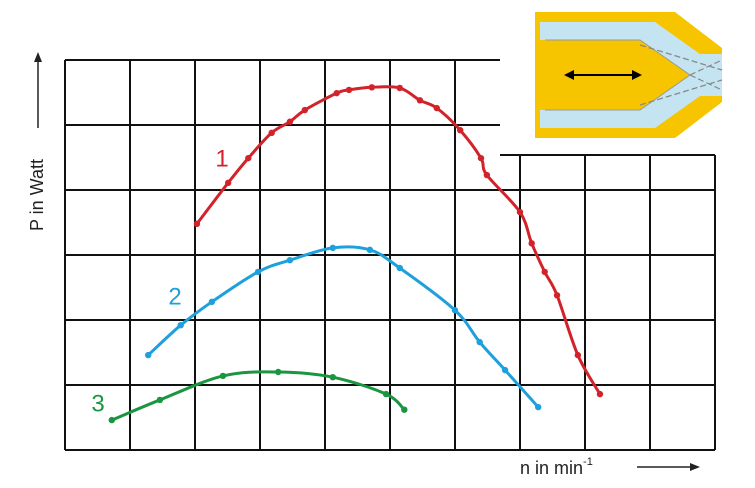 This screenshot has width=755, height=488. Describe the element at coordinates (695, 467) in the screenshot. I see `x-axis-arrowhead` at that location.